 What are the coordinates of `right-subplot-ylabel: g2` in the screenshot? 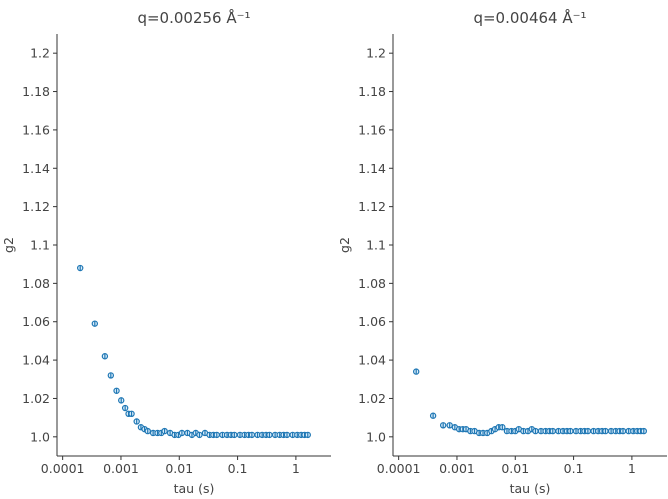 It's located at (344, 245).